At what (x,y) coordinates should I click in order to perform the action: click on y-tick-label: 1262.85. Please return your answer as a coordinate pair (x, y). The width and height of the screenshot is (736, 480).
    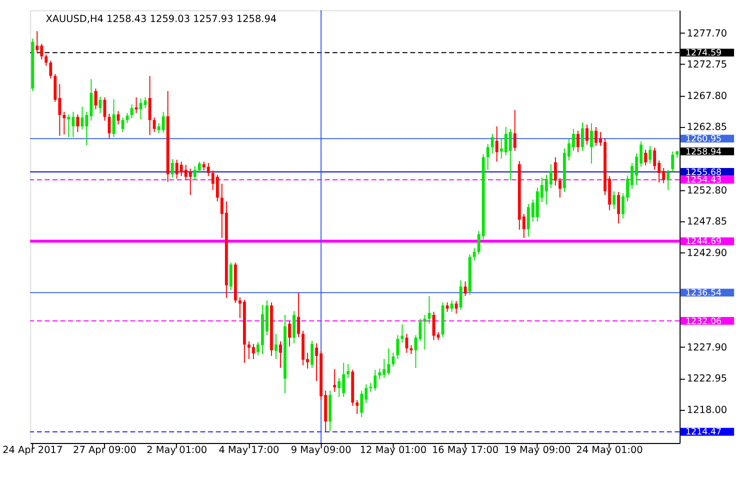
    Looking at the image, I should click on (707, 128).